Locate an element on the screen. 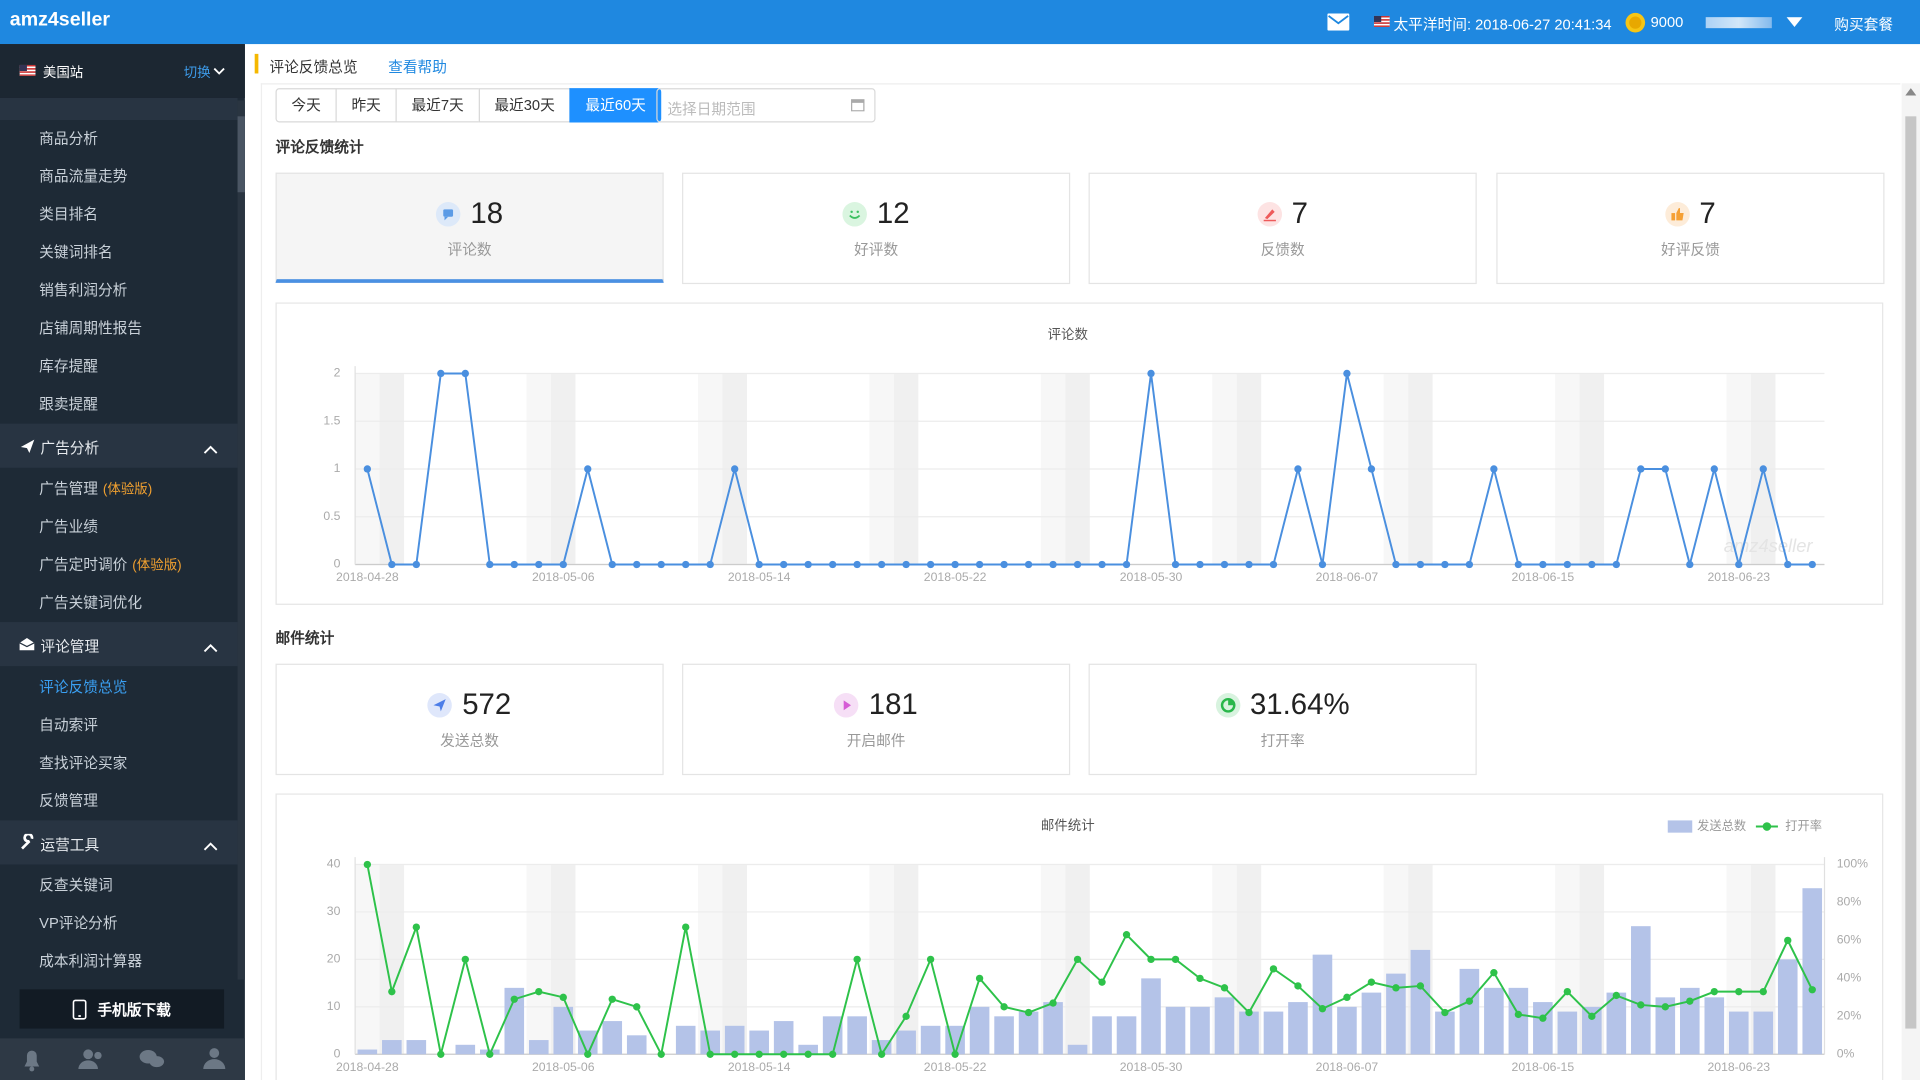 Image resolution: width=1920 pixels, height=1080 pixels. menu-item: 跟卖提醒 is located at coordinates (68, 404).